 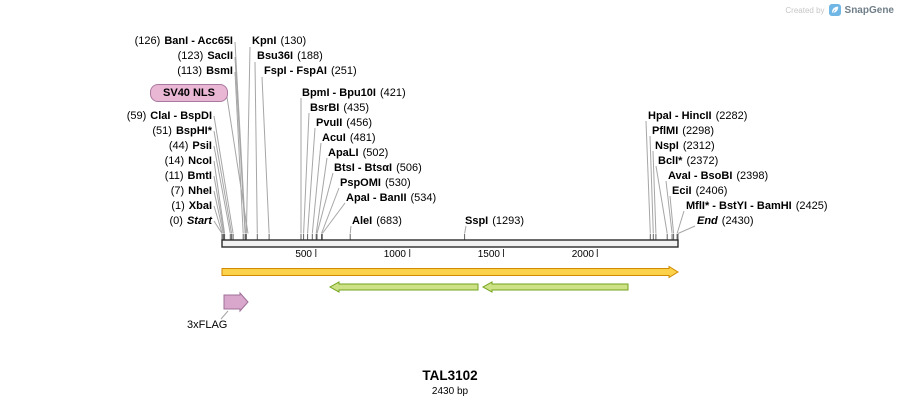 I want to click on site-pos: (113), so click(x=190, y=71).